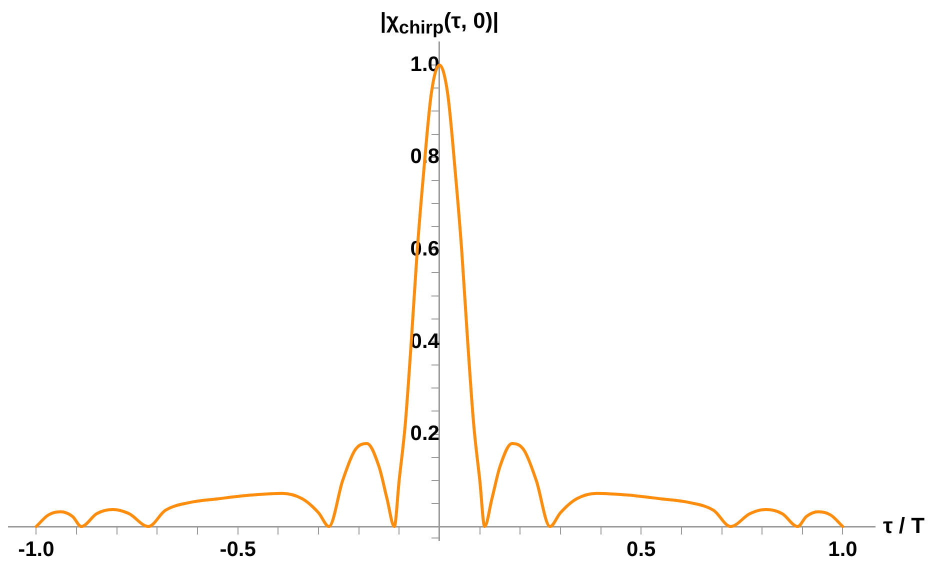  I want to click on x-axis-title: τ / T, so click(904, 525).